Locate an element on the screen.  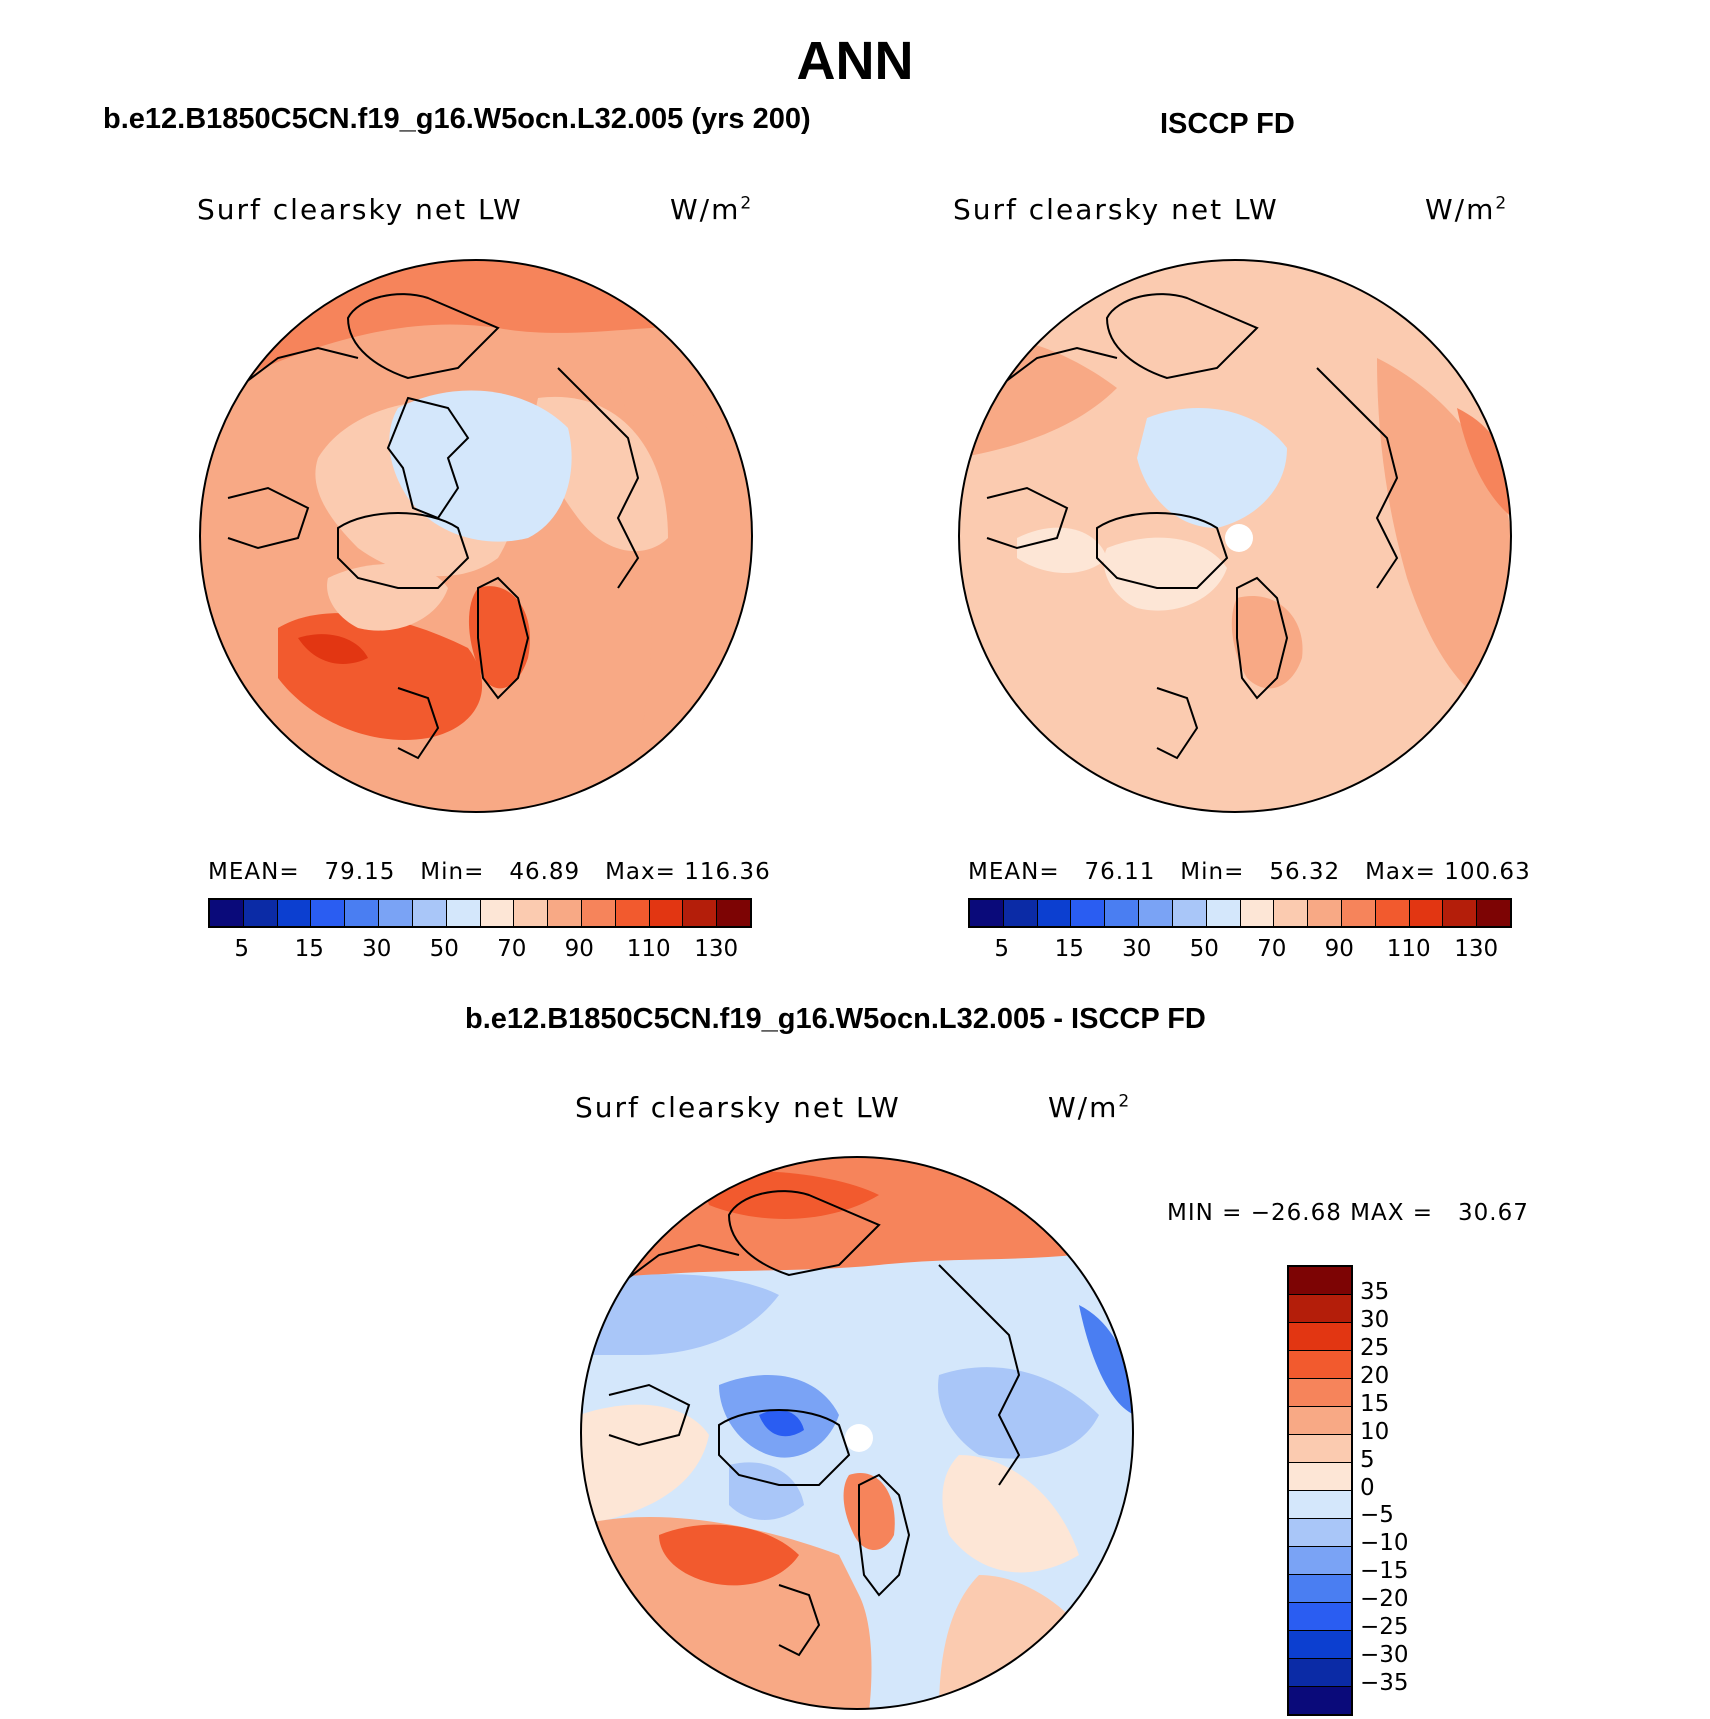
panel-b-colorbar-tick-label: 5 is located at coordinates (1002, 949).